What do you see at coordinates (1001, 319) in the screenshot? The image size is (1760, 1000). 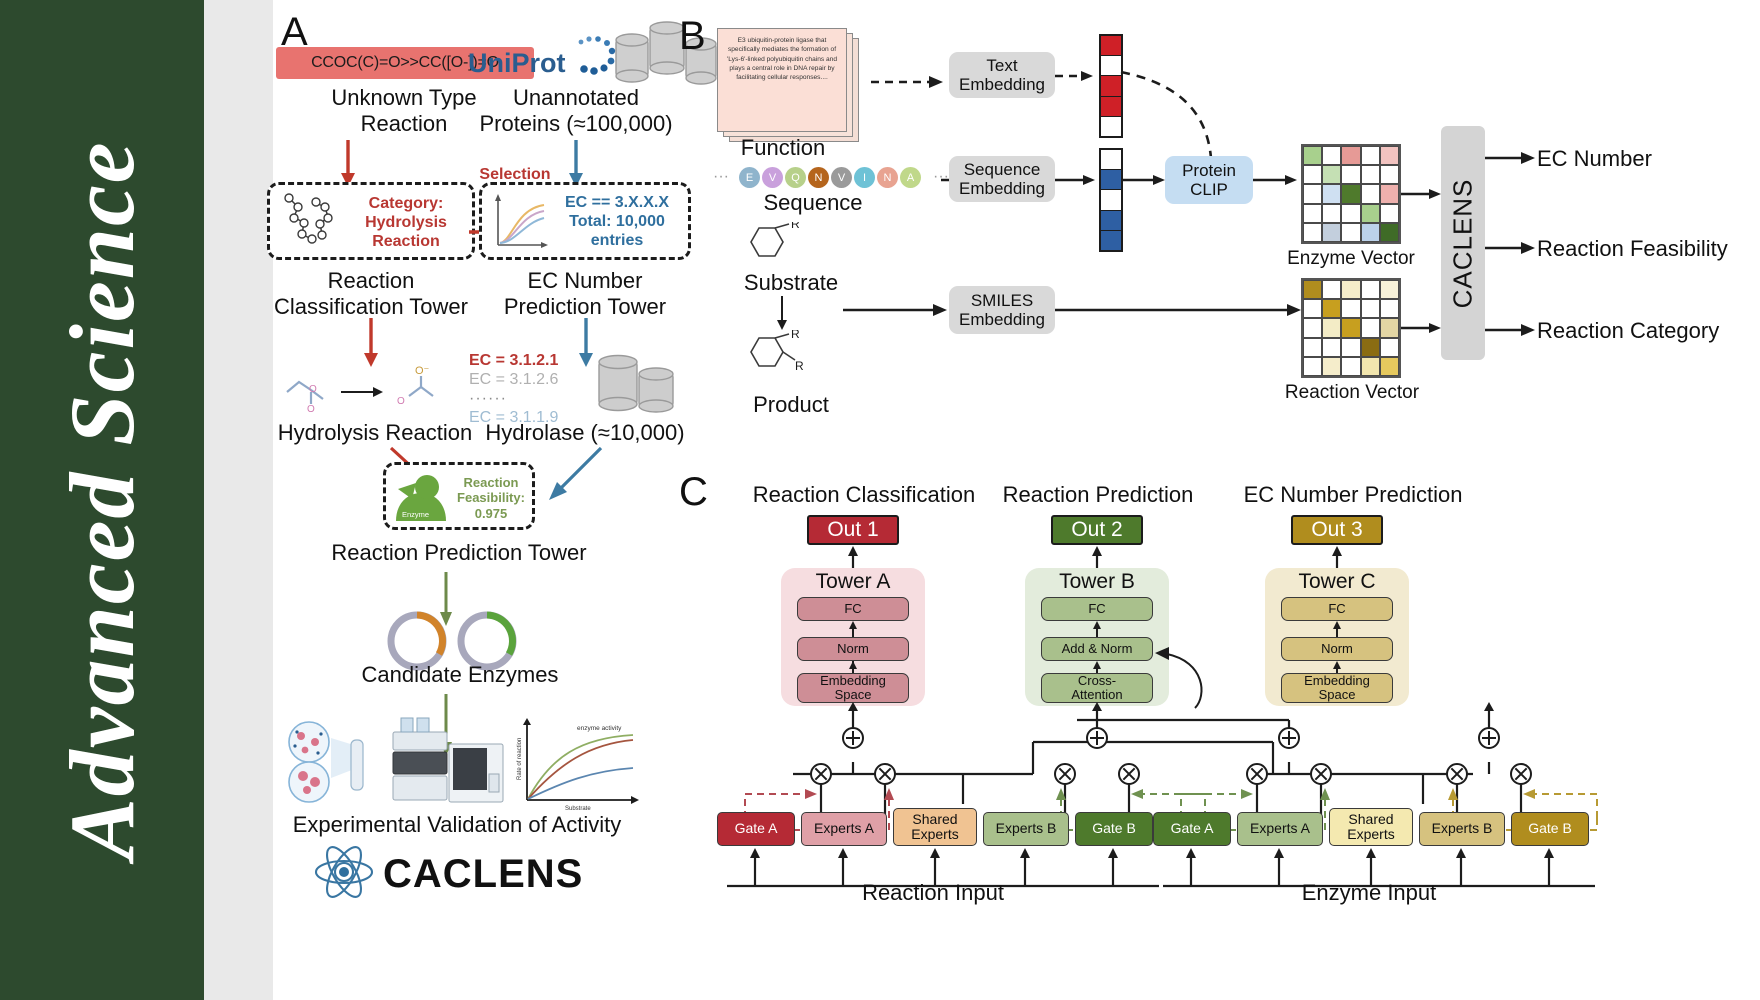 I see `smiles-embedding-line2: Embedding` at bounding box center [1001, 319].